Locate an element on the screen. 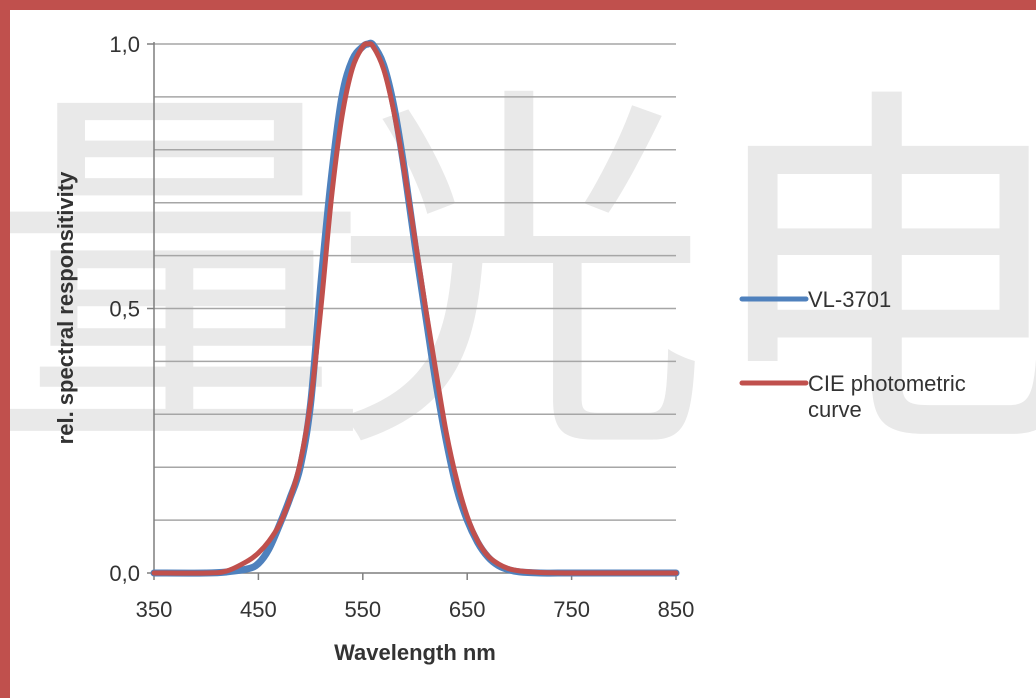 This screenshot has width=1036, height=698. x-tick-label: 450 is located at coordinates (258, 609).